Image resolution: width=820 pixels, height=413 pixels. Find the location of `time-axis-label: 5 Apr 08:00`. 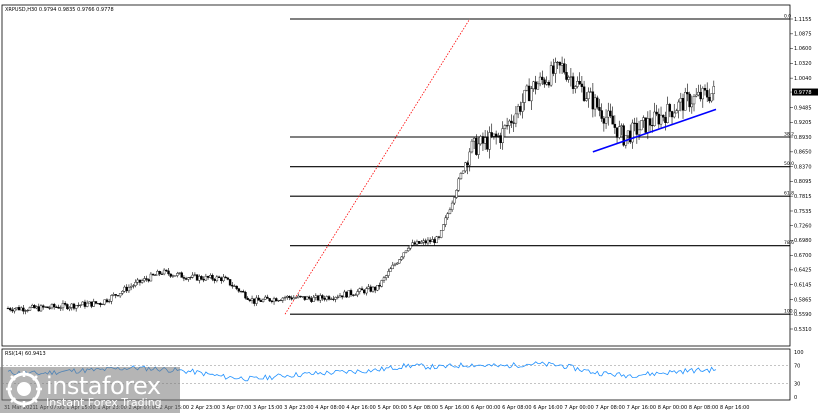

time-axis-label: 5 Apr 08:00 is located at coordinates (423, 408).